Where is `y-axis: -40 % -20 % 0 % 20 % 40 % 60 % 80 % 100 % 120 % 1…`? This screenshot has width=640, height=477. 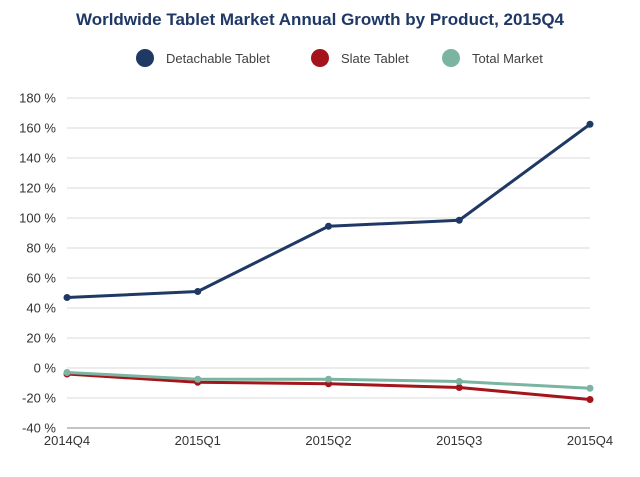 y-axis: -40 % -20 % 0 % 20 % 40 % 60 % 80 % 100 % 120 % 1… is located at coordinates (37, 263).